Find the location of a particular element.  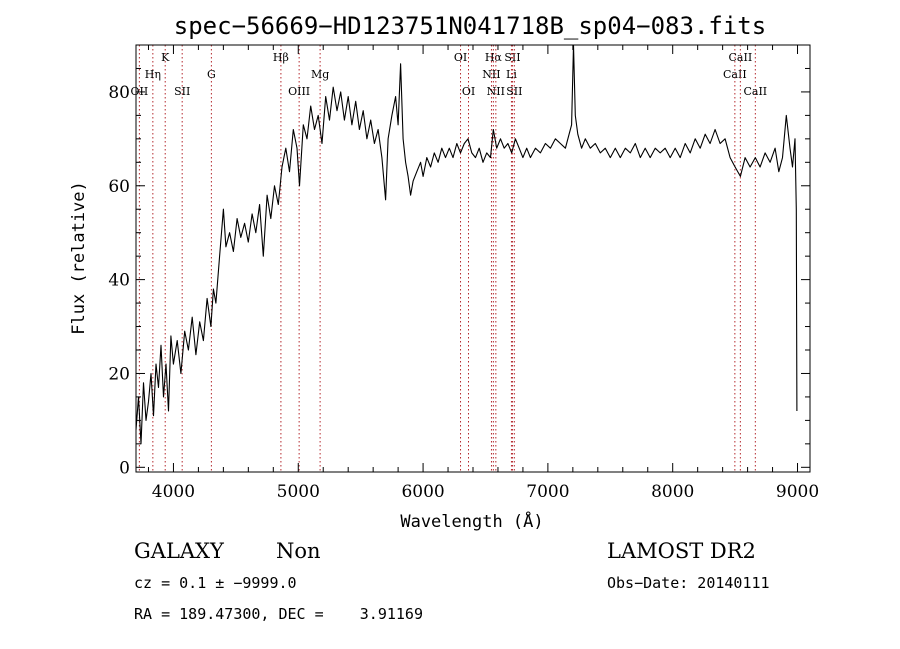

y-tick-label: 40 is located at coordinates (119, 281).